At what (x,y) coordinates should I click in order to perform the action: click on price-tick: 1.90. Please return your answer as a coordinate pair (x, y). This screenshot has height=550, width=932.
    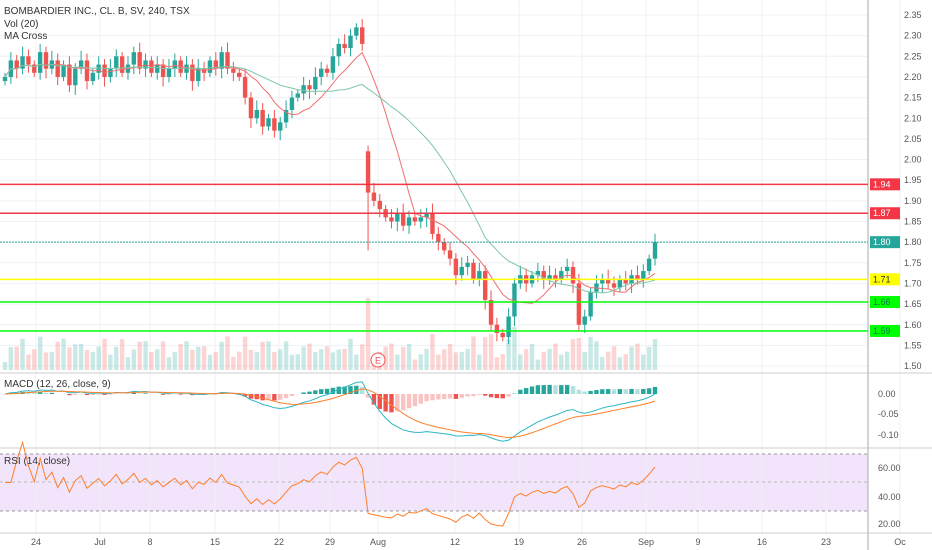
    Looking at the image, I should click on (913, 201).